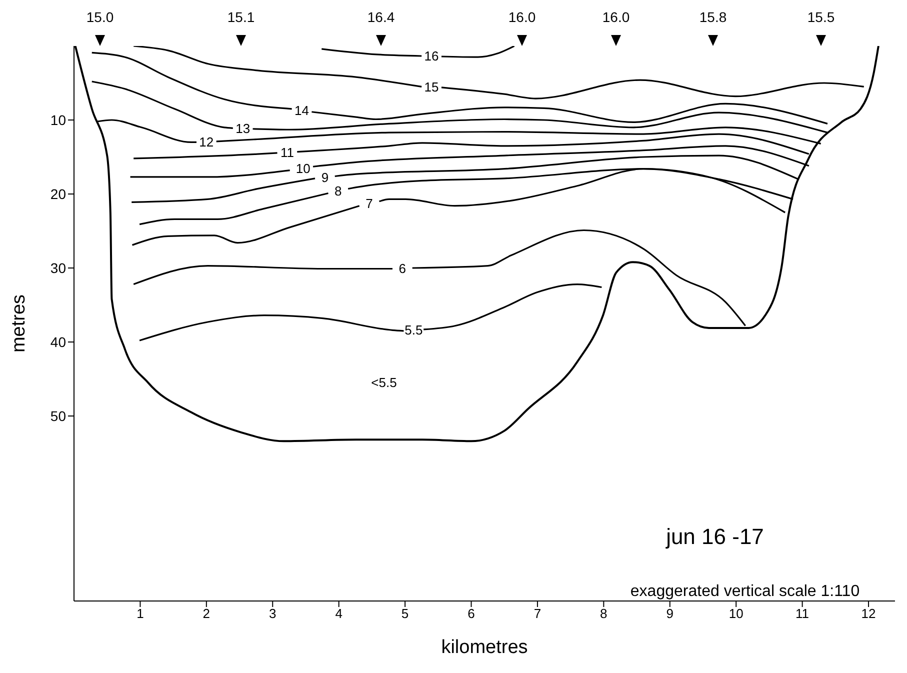 The image size is (907, 673). What do you see at coordinates (381, 17) in the screenshot?
I see `text: 16.4` at bounding box center [381, 17].